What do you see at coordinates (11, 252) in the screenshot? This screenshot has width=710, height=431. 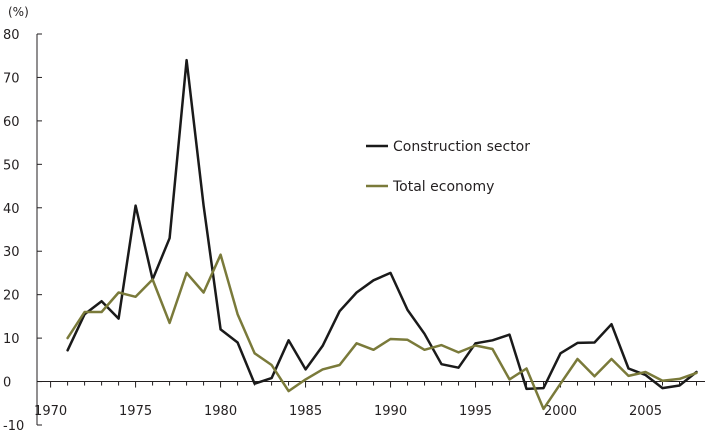 I see `y-tick-label: 30` at bounding box center [11, 252].